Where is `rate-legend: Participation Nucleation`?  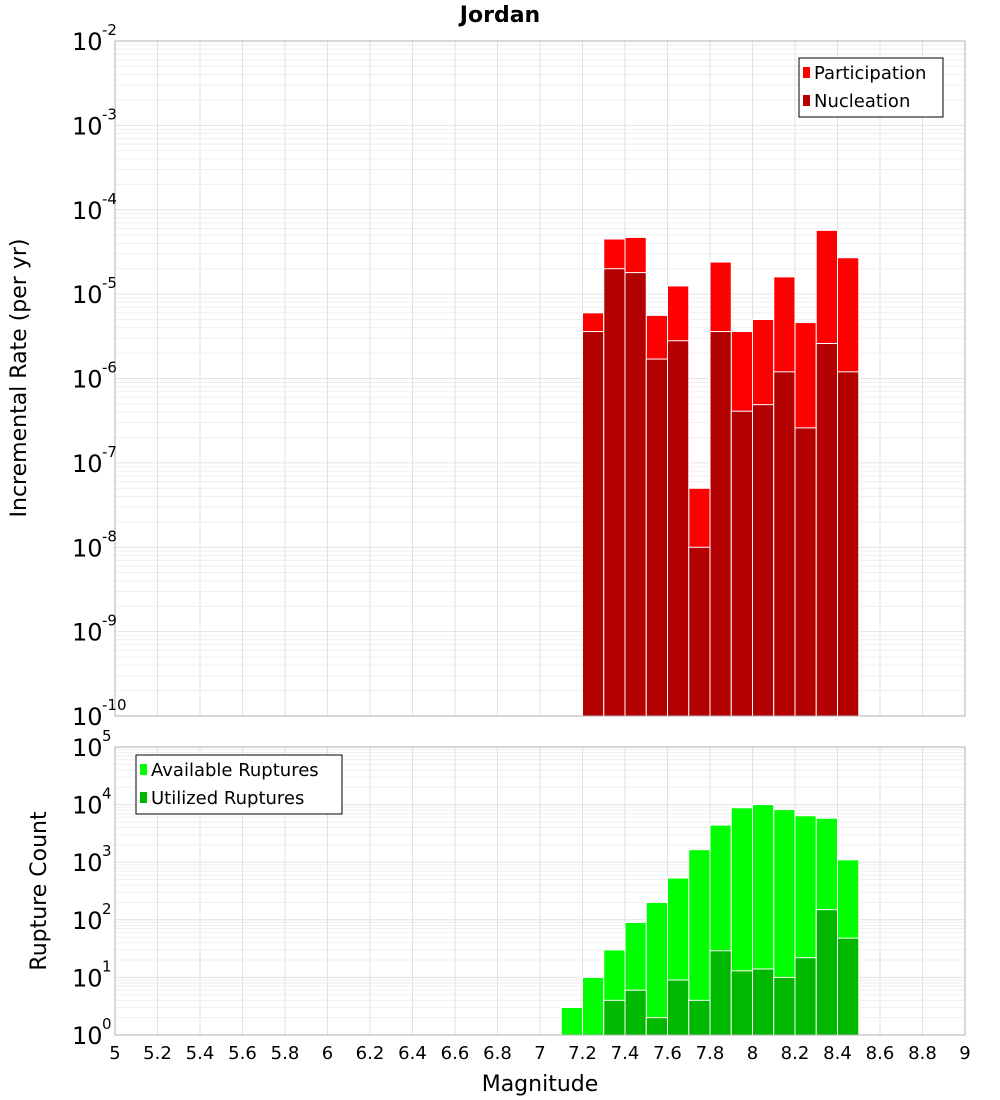
rate-legend: Participation Nucleation is located at coordinates (871, 87).